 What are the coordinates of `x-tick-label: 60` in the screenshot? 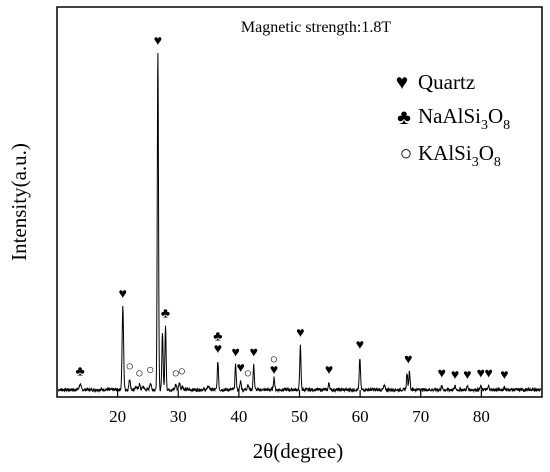 It's located at (360, 416).